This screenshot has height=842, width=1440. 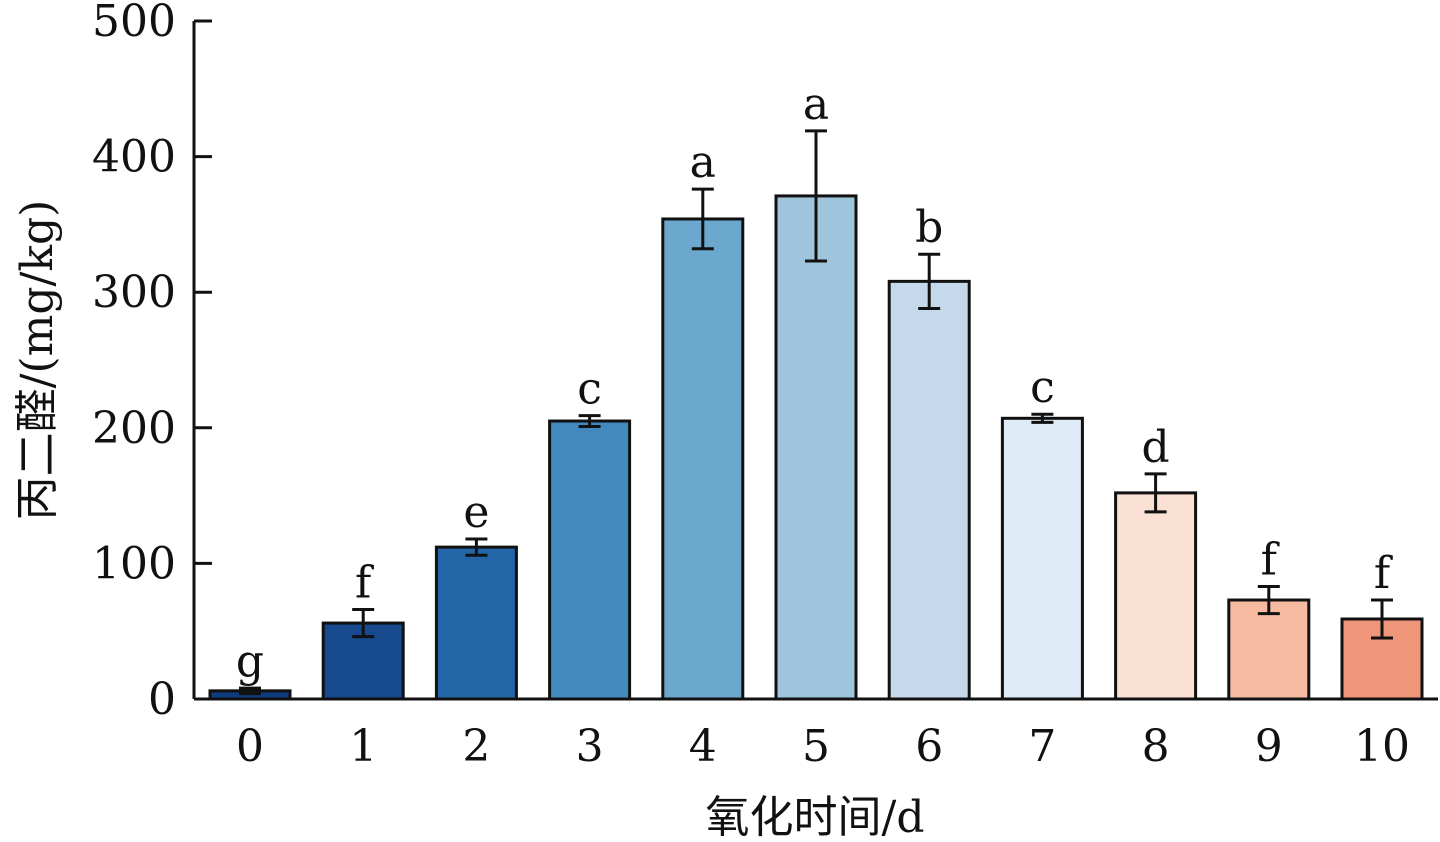 I want to click on x-axis-title: 氧化时间/d, so click(x=815, y=817).